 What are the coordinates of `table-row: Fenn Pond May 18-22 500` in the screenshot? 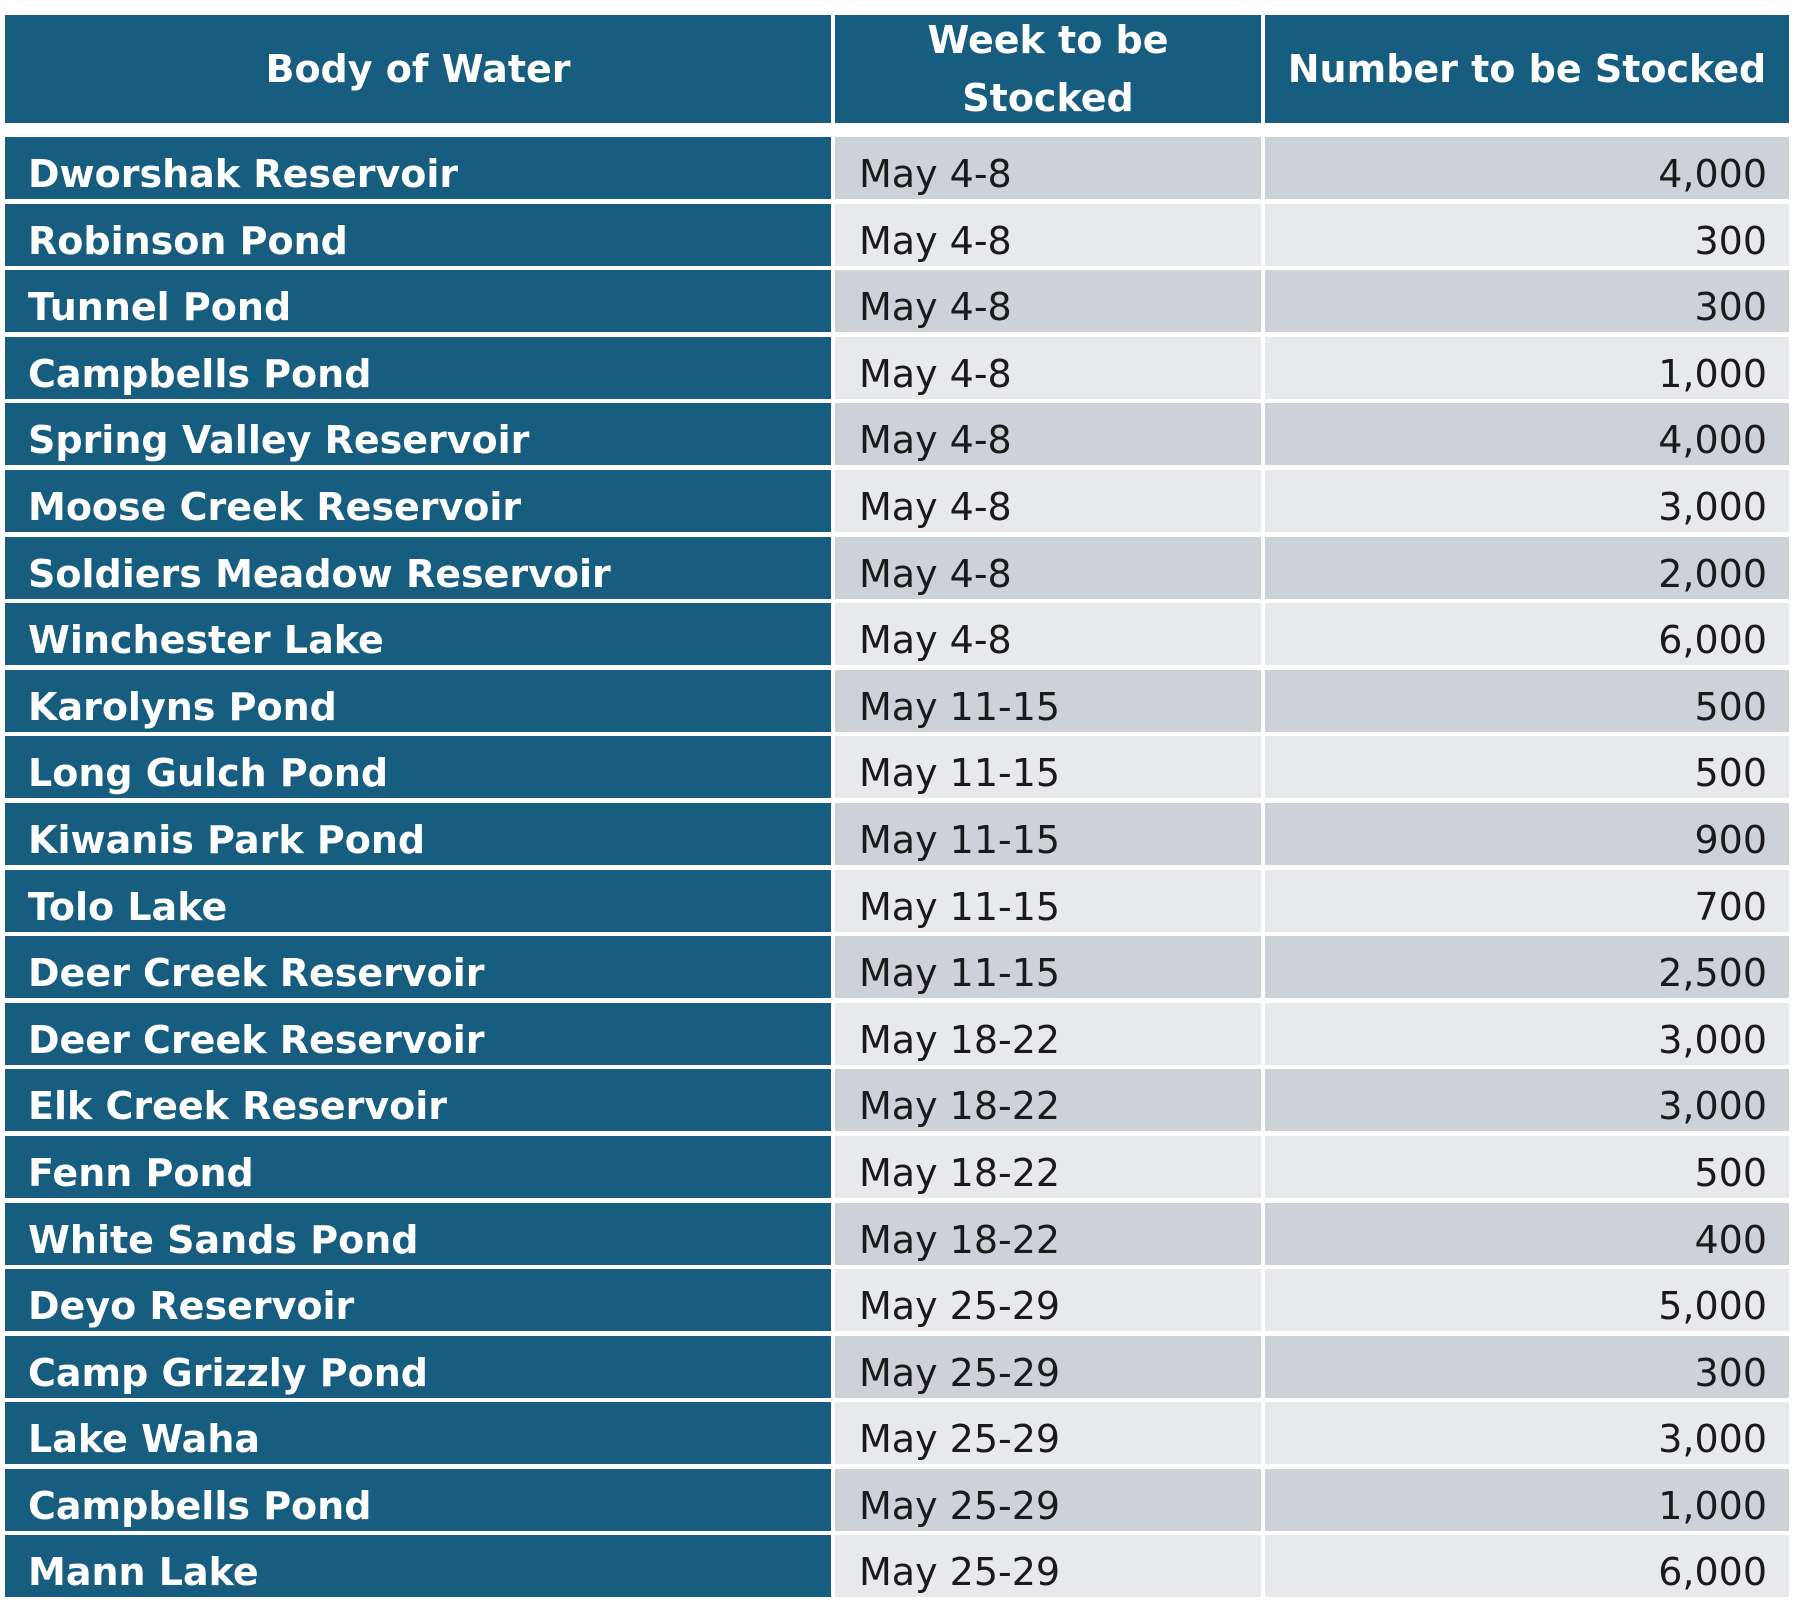 It's located at (897, 1166).